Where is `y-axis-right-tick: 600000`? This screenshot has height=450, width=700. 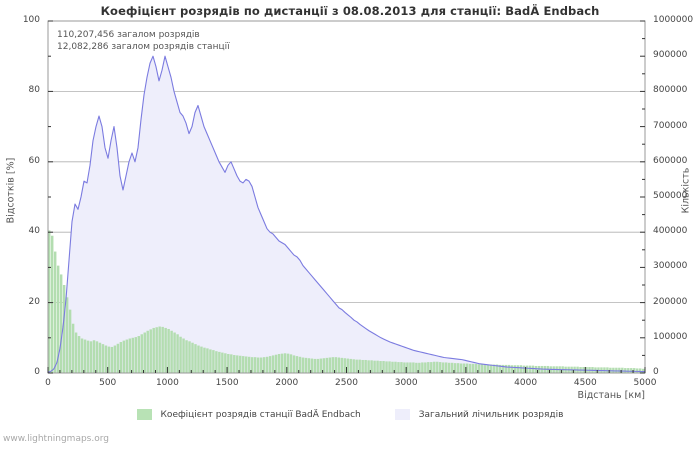 y-axis-right-tick: 600000 is located at coordinates (670, 160).